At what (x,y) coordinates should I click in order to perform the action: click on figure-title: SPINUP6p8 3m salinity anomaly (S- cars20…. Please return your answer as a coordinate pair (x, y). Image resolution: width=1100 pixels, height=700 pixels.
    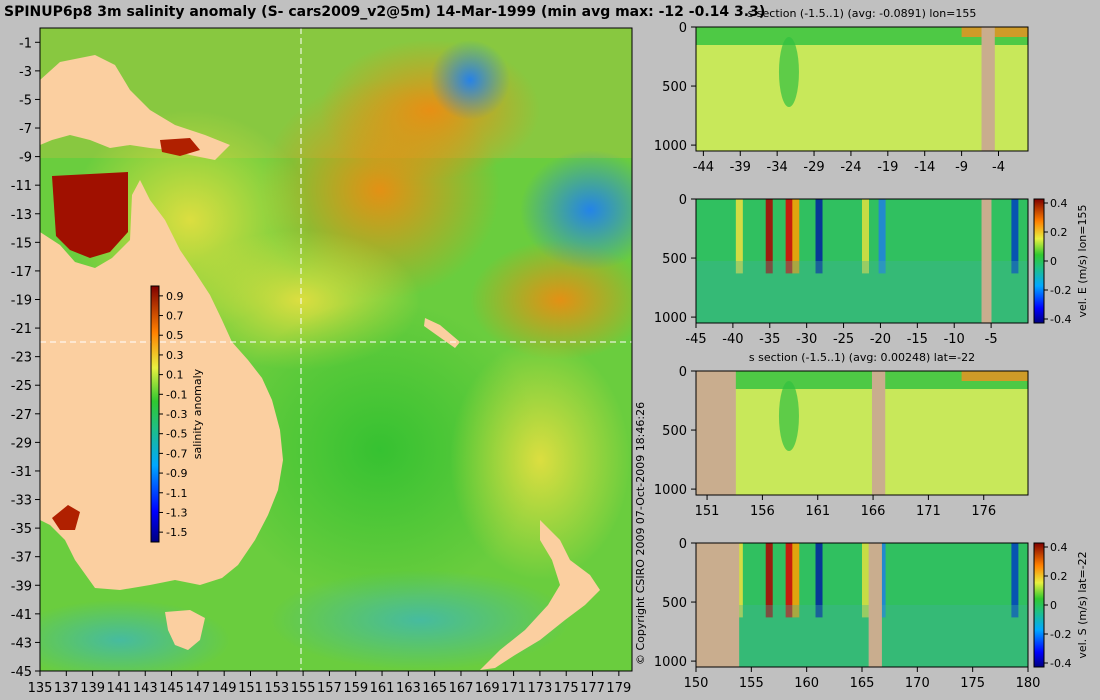
    Looking at the image, I should click on (384, 12).